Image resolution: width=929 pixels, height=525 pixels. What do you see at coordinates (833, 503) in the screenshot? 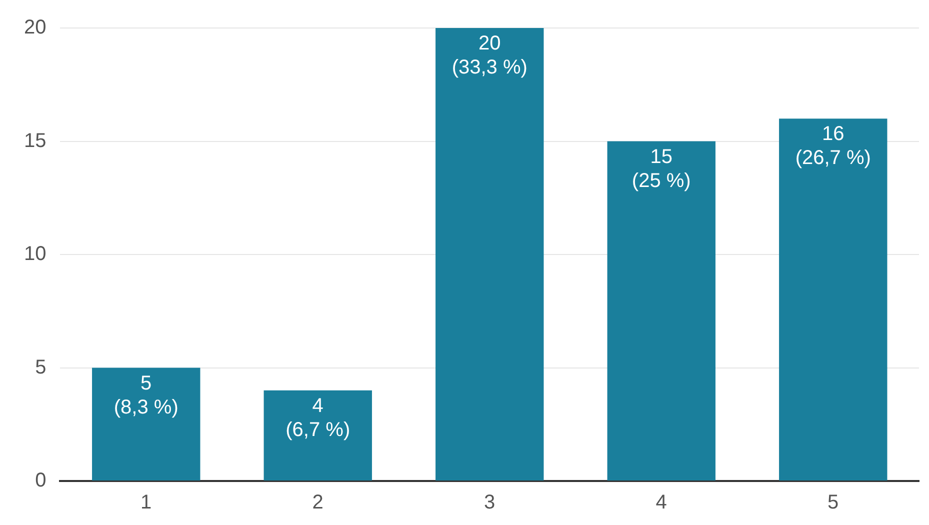
I see `x-tick-label: 5` at bounding box center [833, 503].